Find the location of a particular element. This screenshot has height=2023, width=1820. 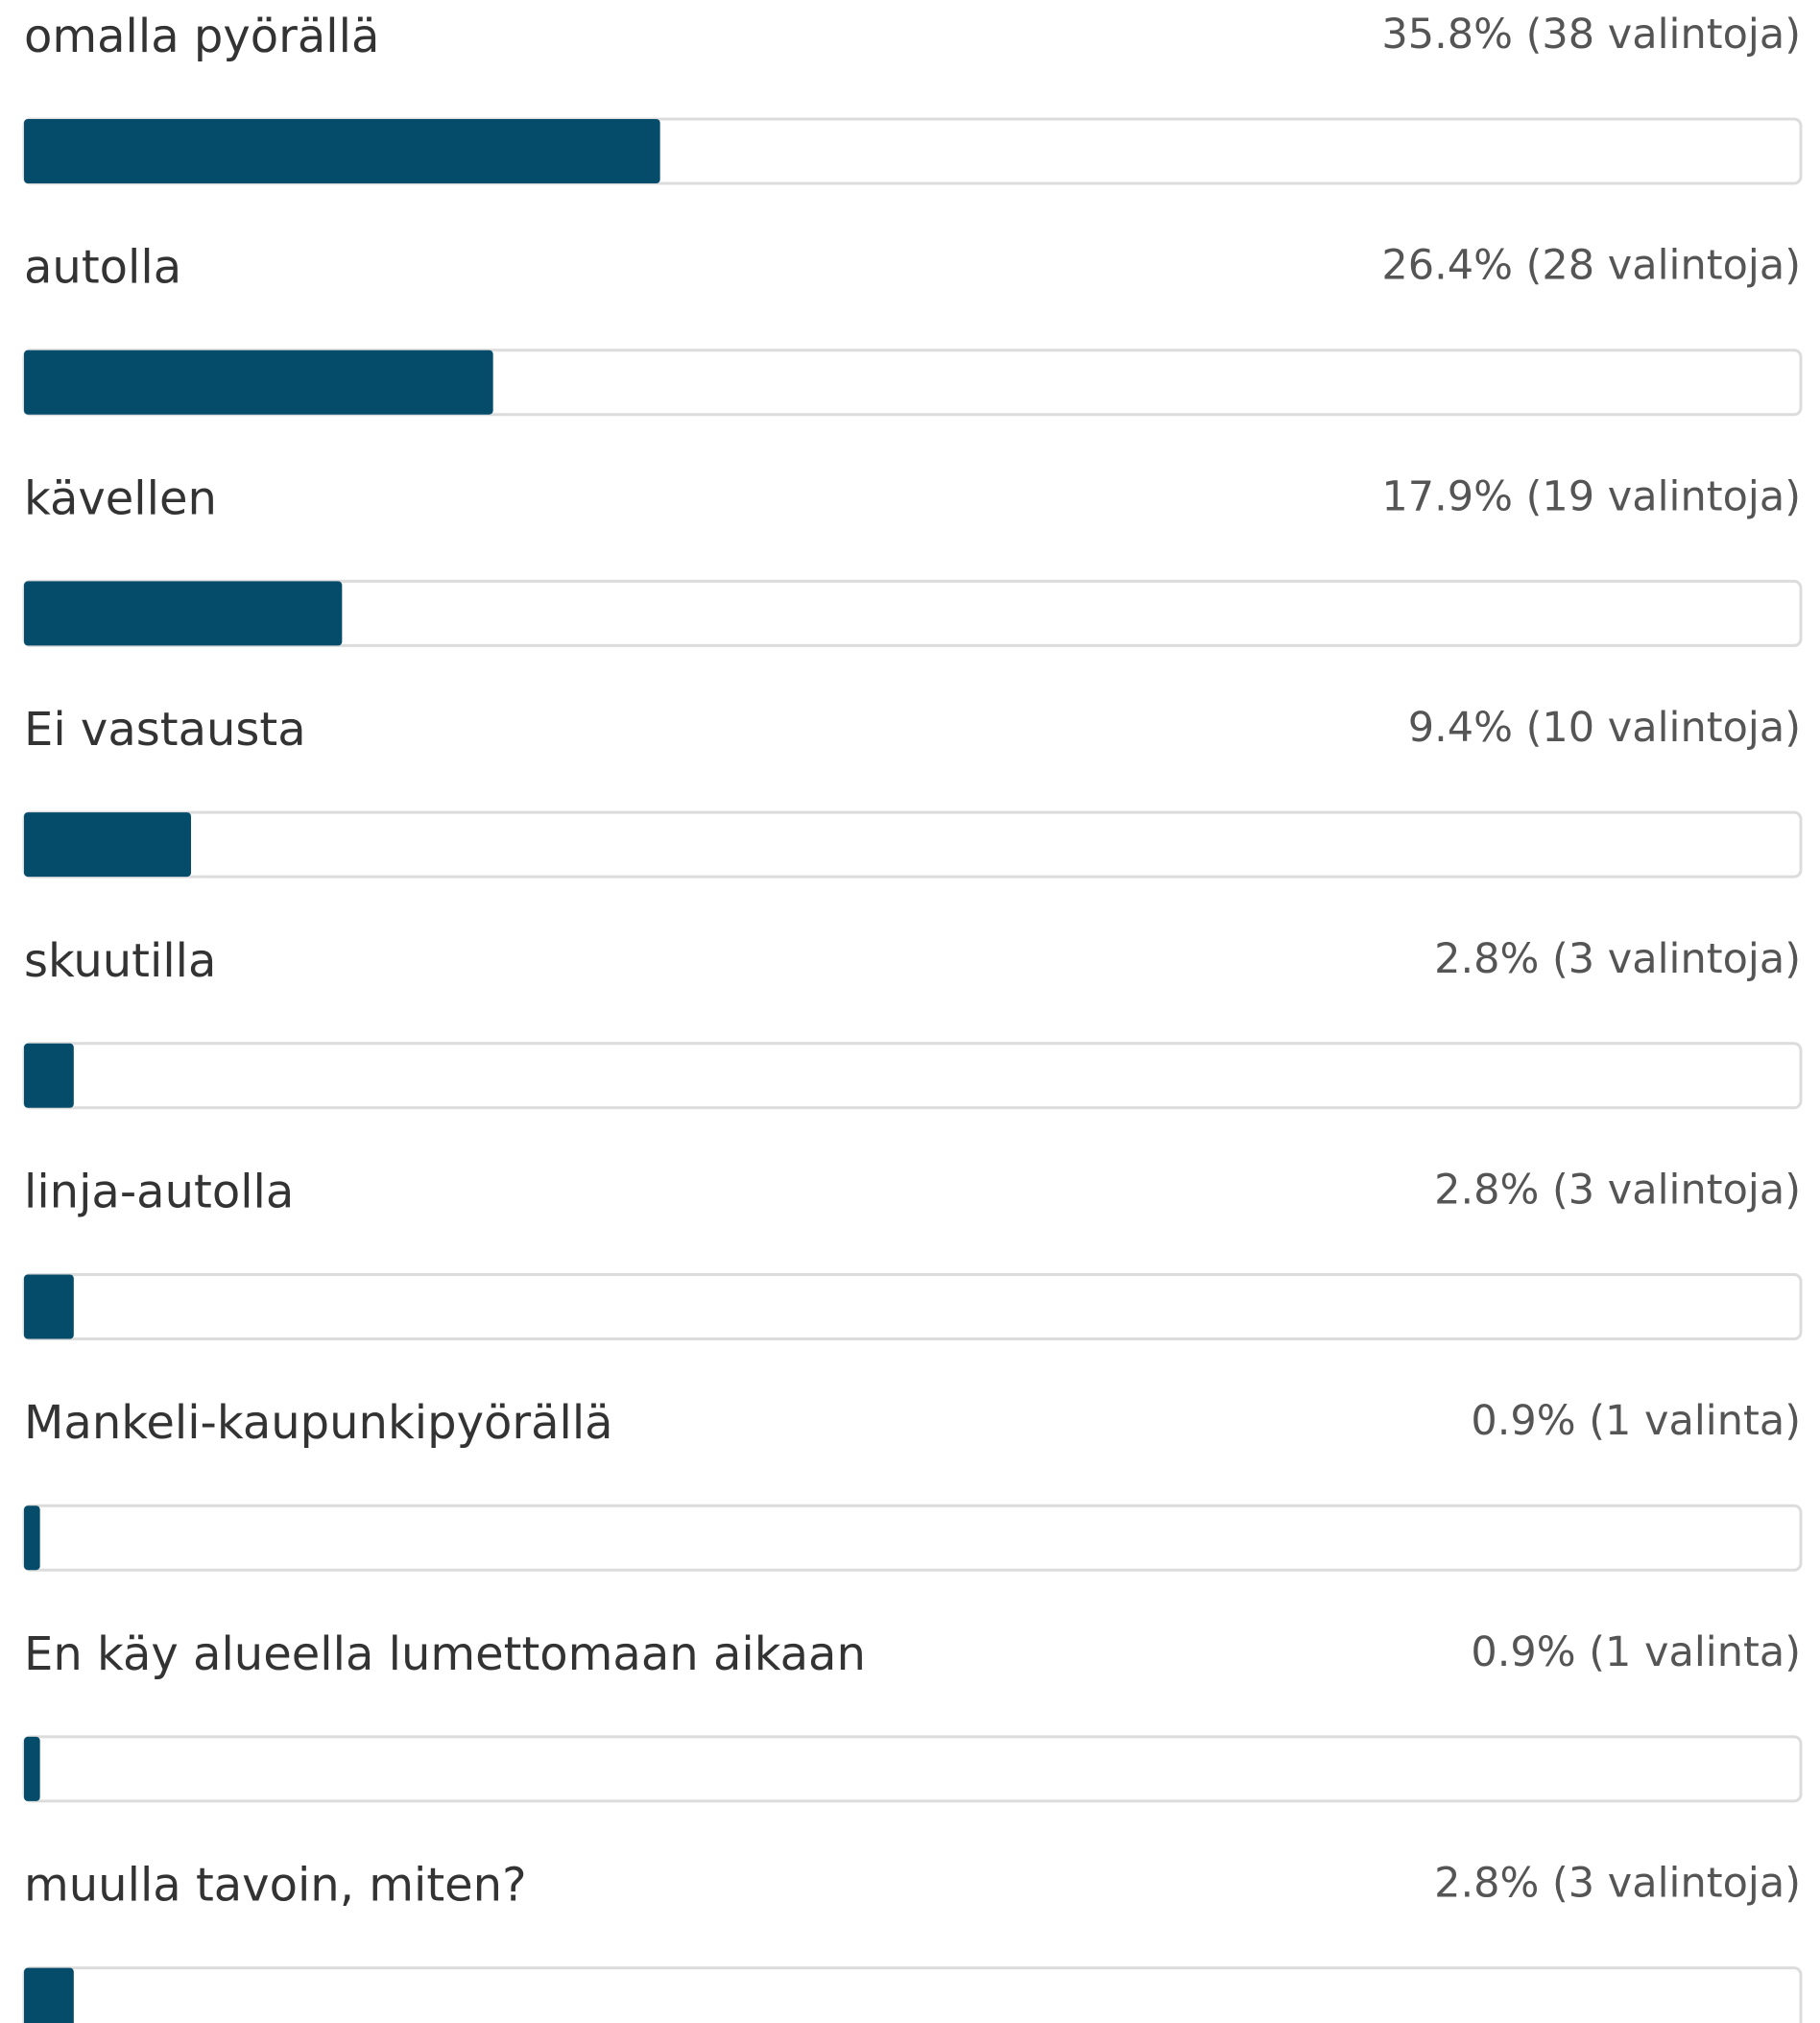

option-label: En käy alueella lumettomaan aikaan is located at coordinates (445, 1654).